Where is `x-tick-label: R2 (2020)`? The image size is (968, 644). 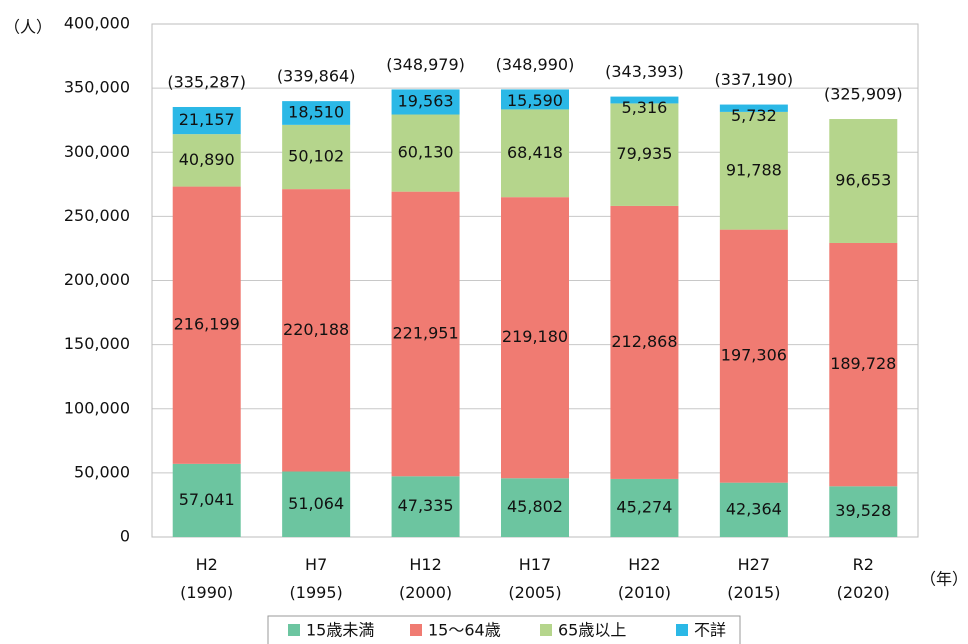
x-tick-label: R2 (2020) is located at coordinates (863, 578).